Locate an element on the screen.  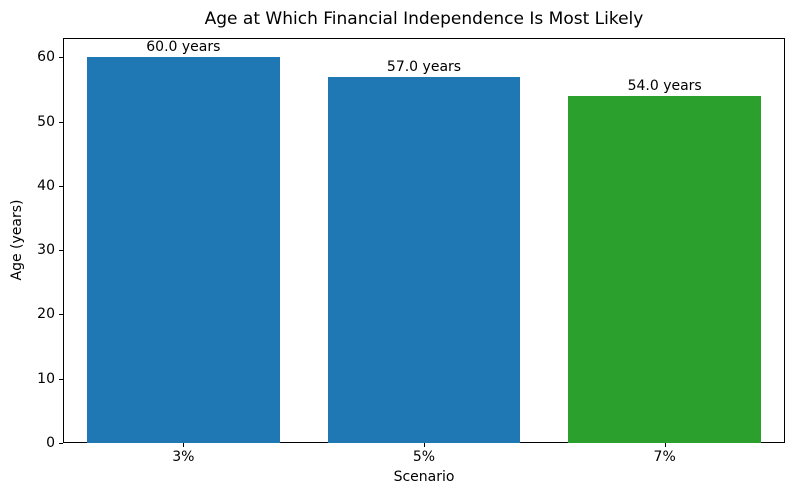
x-tick-label: 7% is located at coordinates (664, 457).